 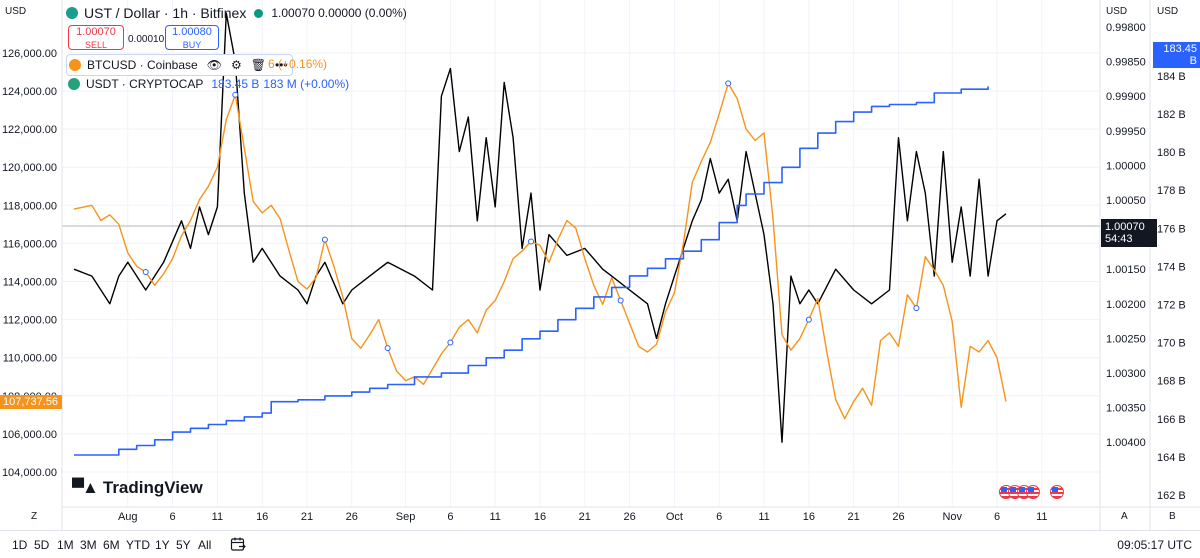 I want to click on time-axis-tick-label: Sep, so click(x=406, y=517).